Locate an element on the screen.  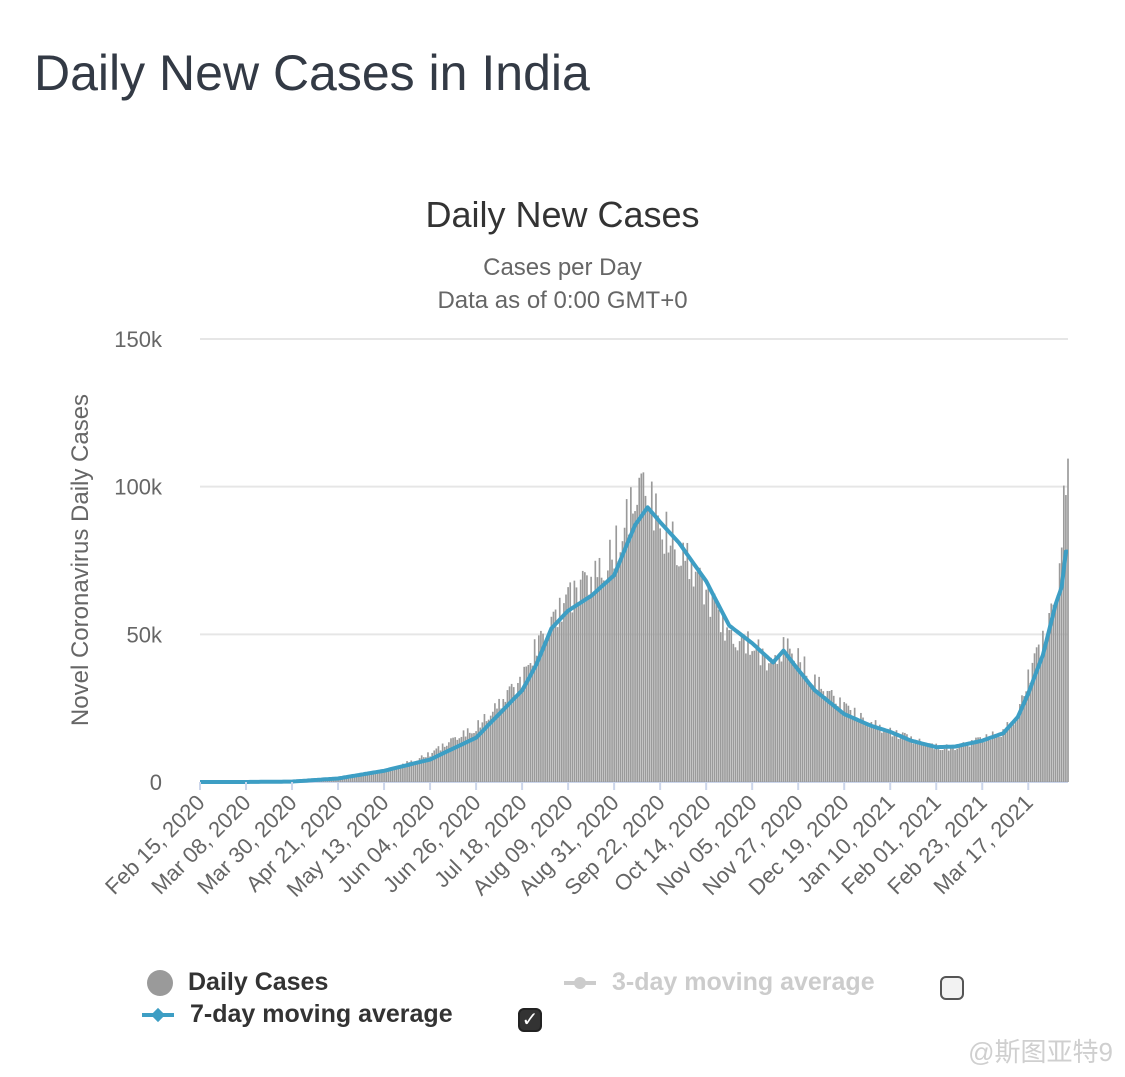
legend-item-daily-cases: Daily Cases is located at coordinates (237, 982).